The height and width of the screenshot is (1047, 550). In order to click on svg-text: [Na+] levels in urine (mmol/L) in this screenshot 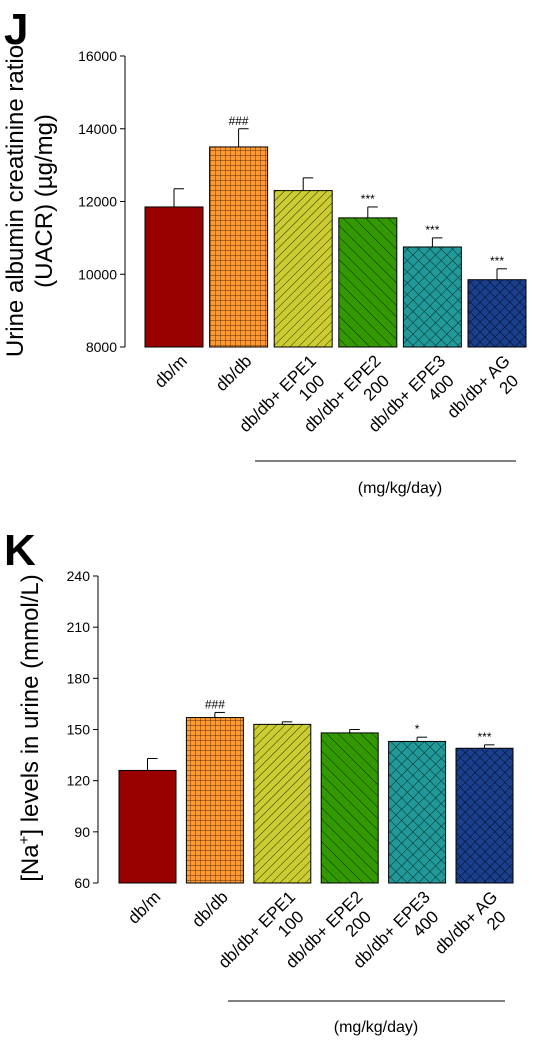, I will do `click(30, 728)`.